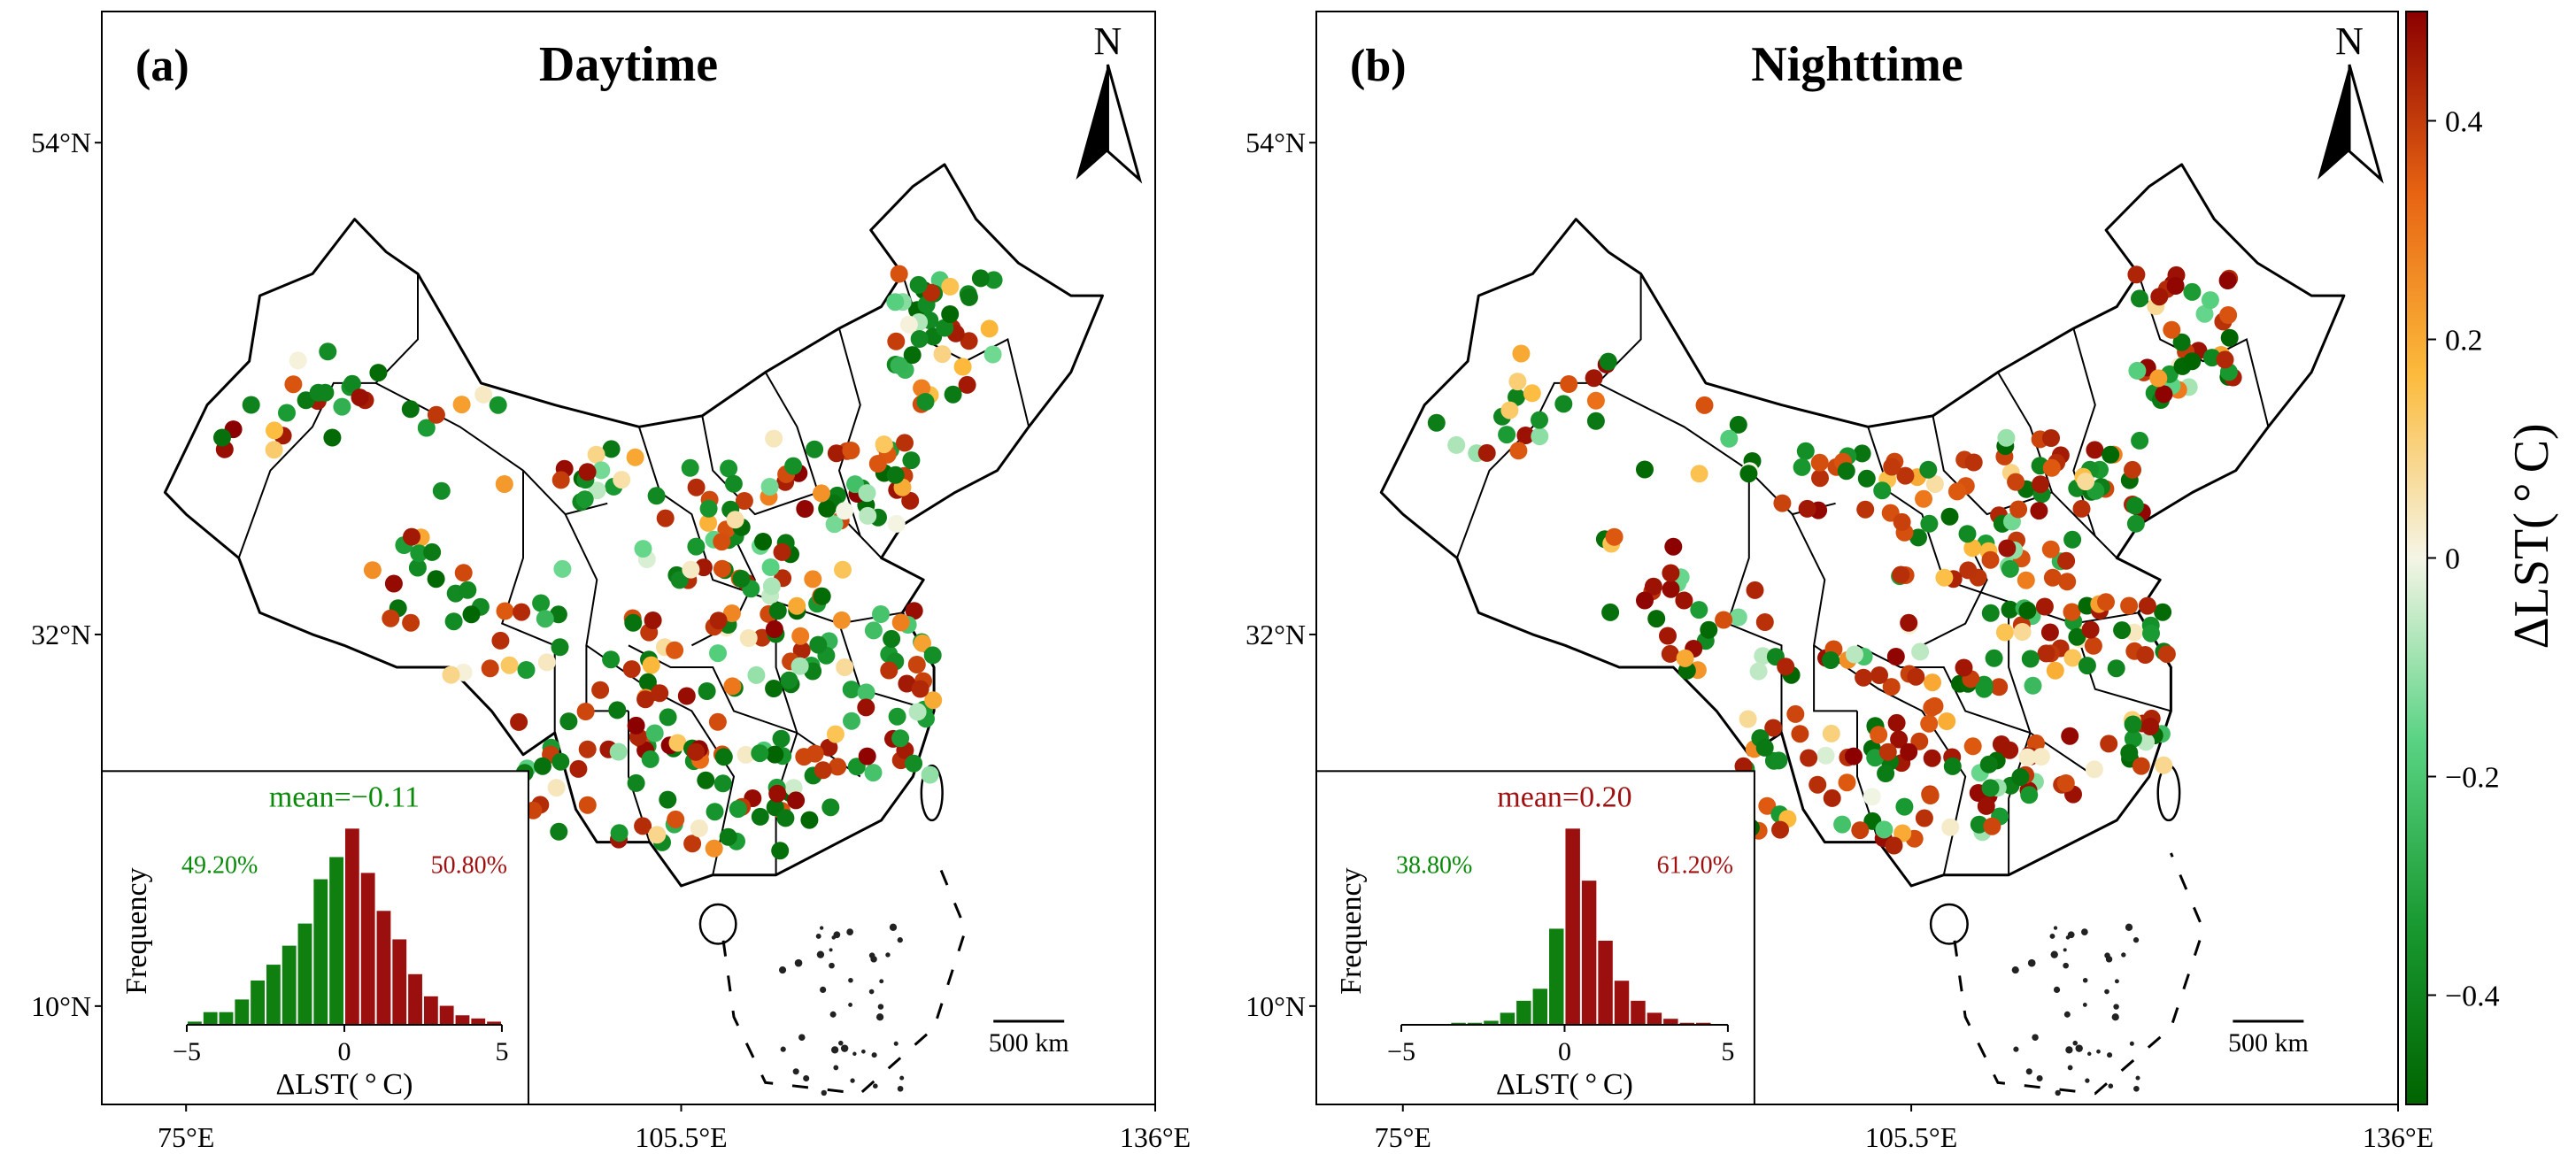 This screenshot has width=2576, height=1154. What do you see at coordinates (1911, 1137) in the screenshot?
I see `lon-label: 105.5°E` at bounding box center [1911, 1137].